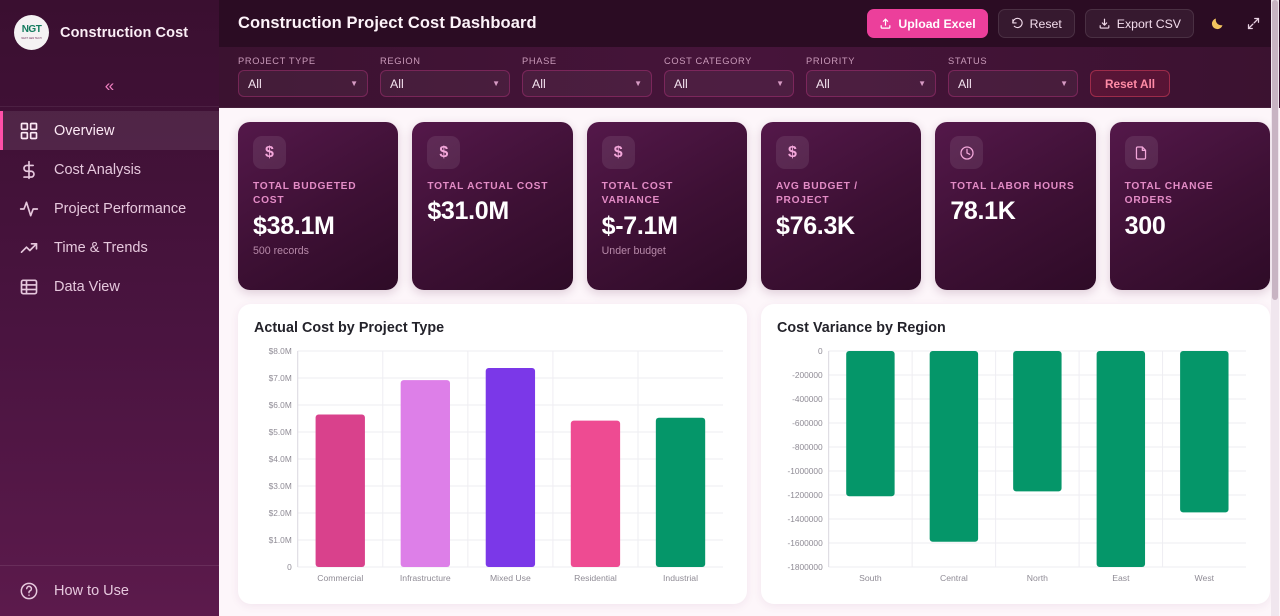 Image resolution: width=1280 pixels, height=616 pixels. Describe the element at coordinates (305, 194) in the screenshot. I see `kpi-label: TOTAL BUDGETED COST` at that location.